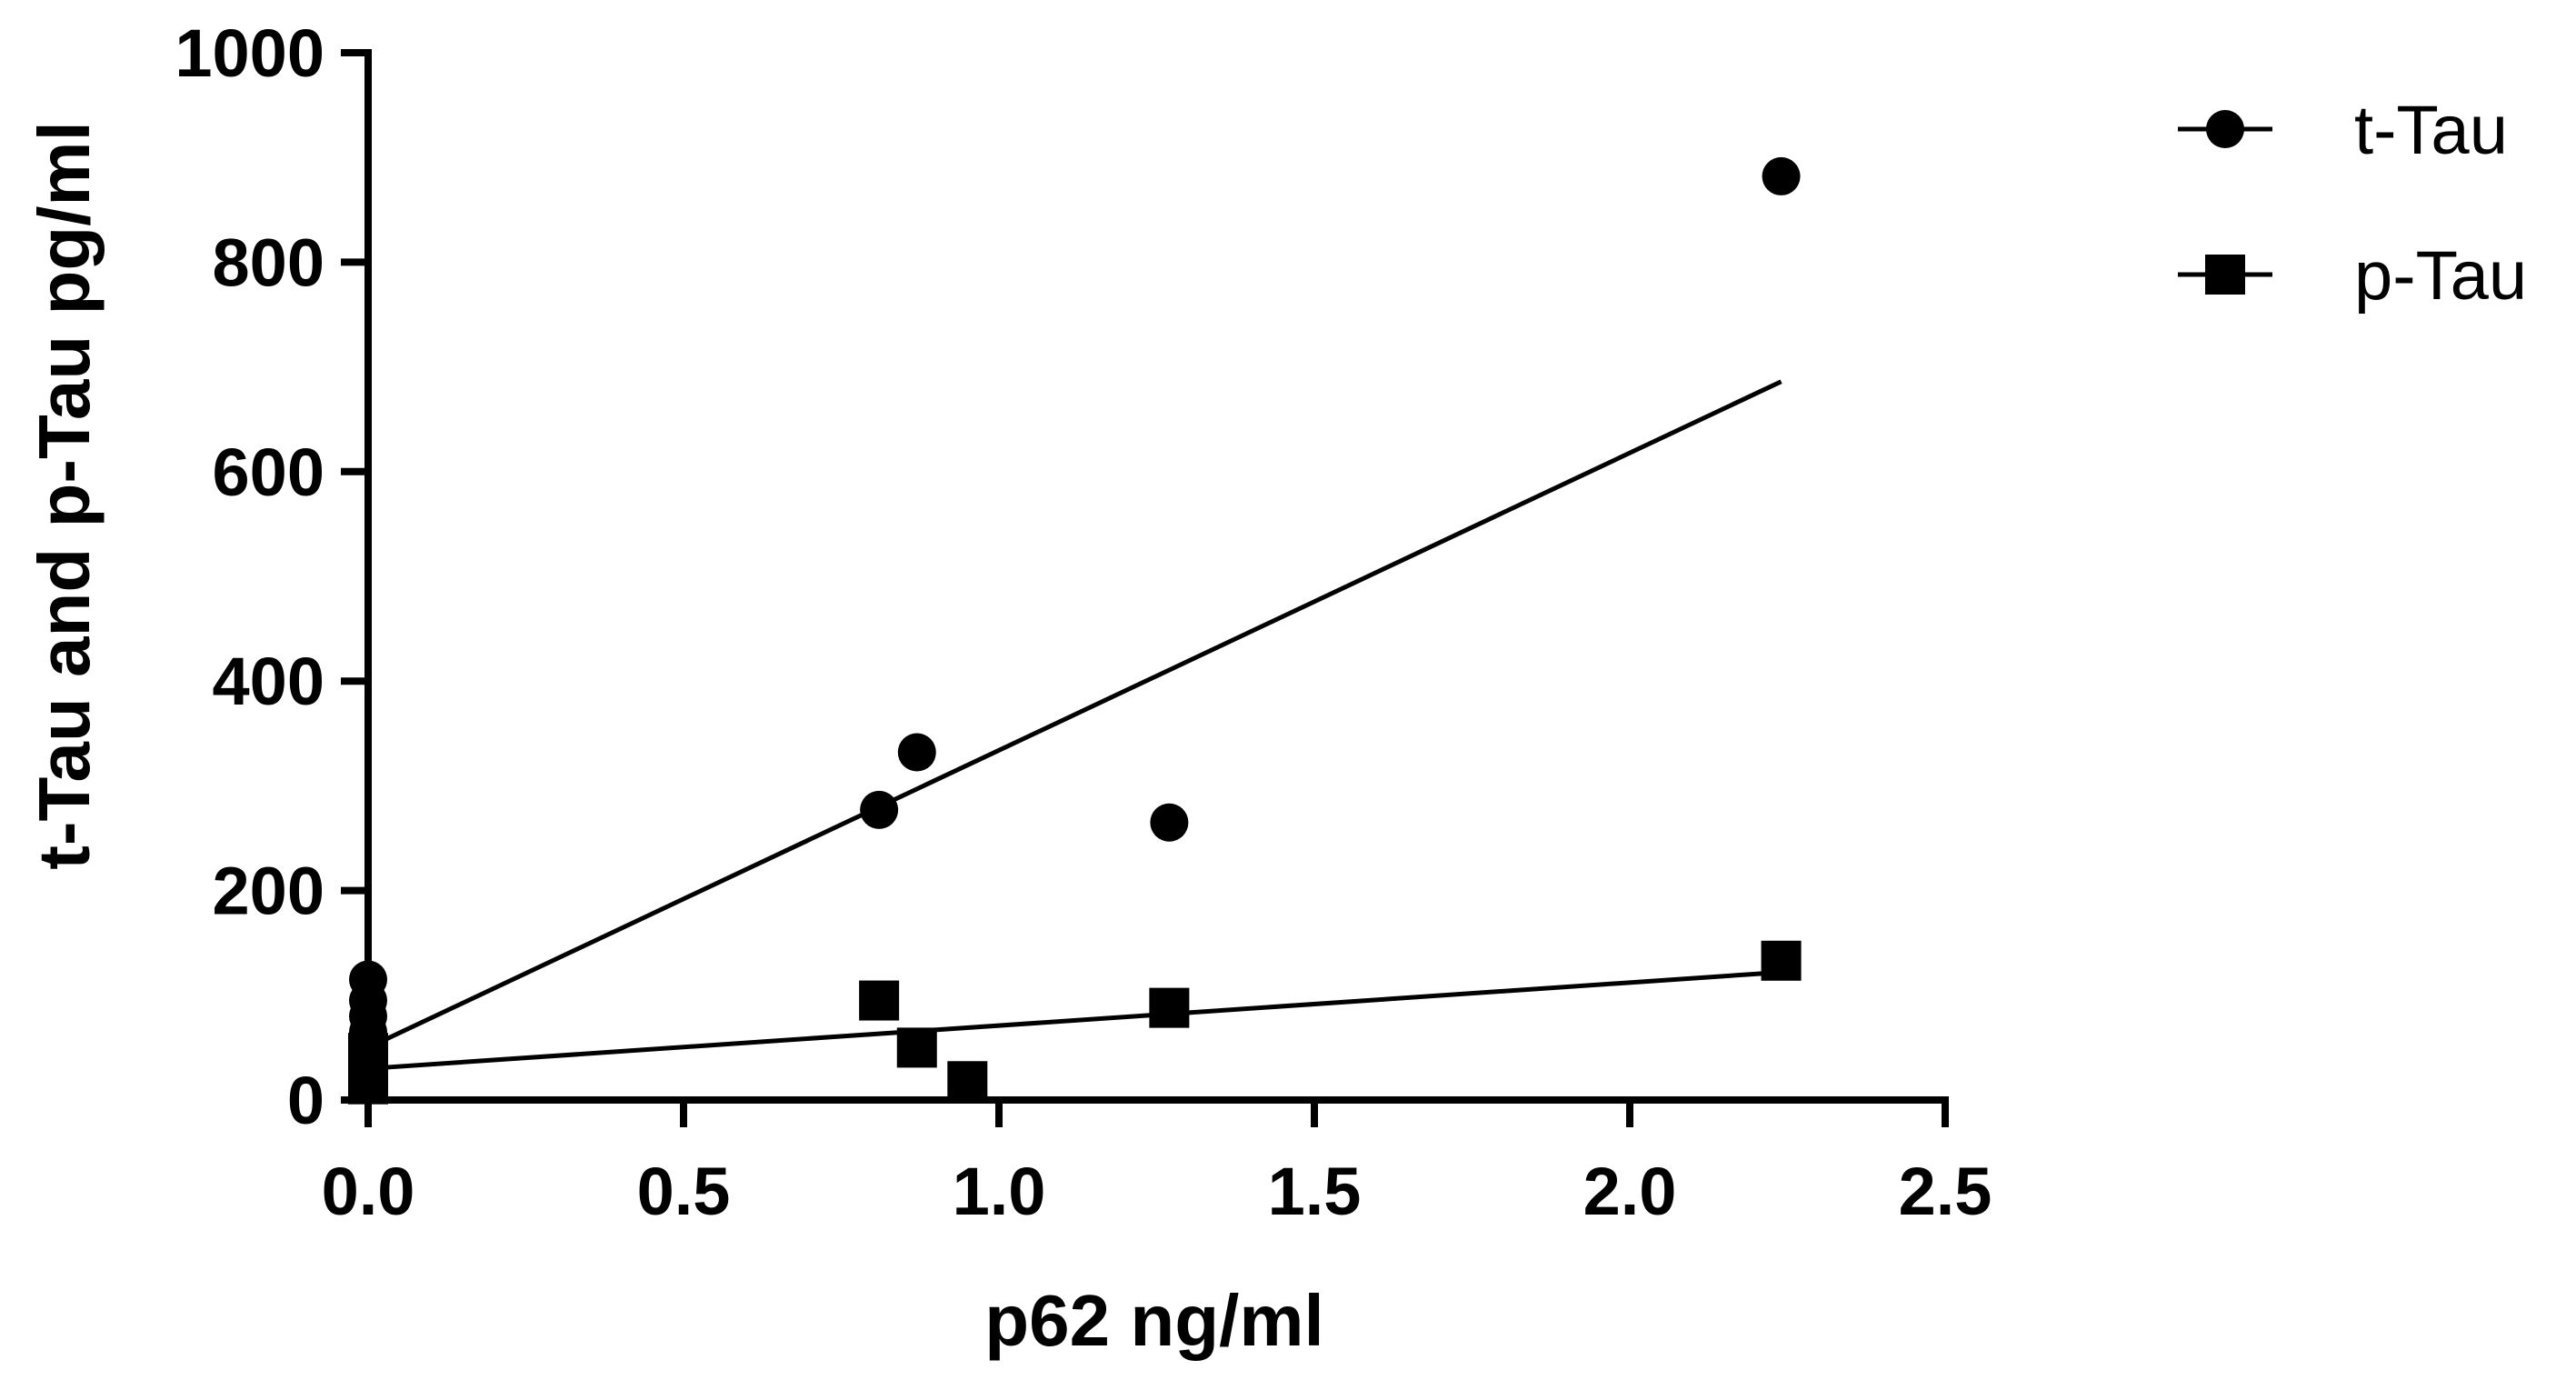 The height and width of the screenshot is (1390, 2576). Describe the element at coordinates (268, 262) in the screenshot. I see `y-tick-label: 800` at that location.